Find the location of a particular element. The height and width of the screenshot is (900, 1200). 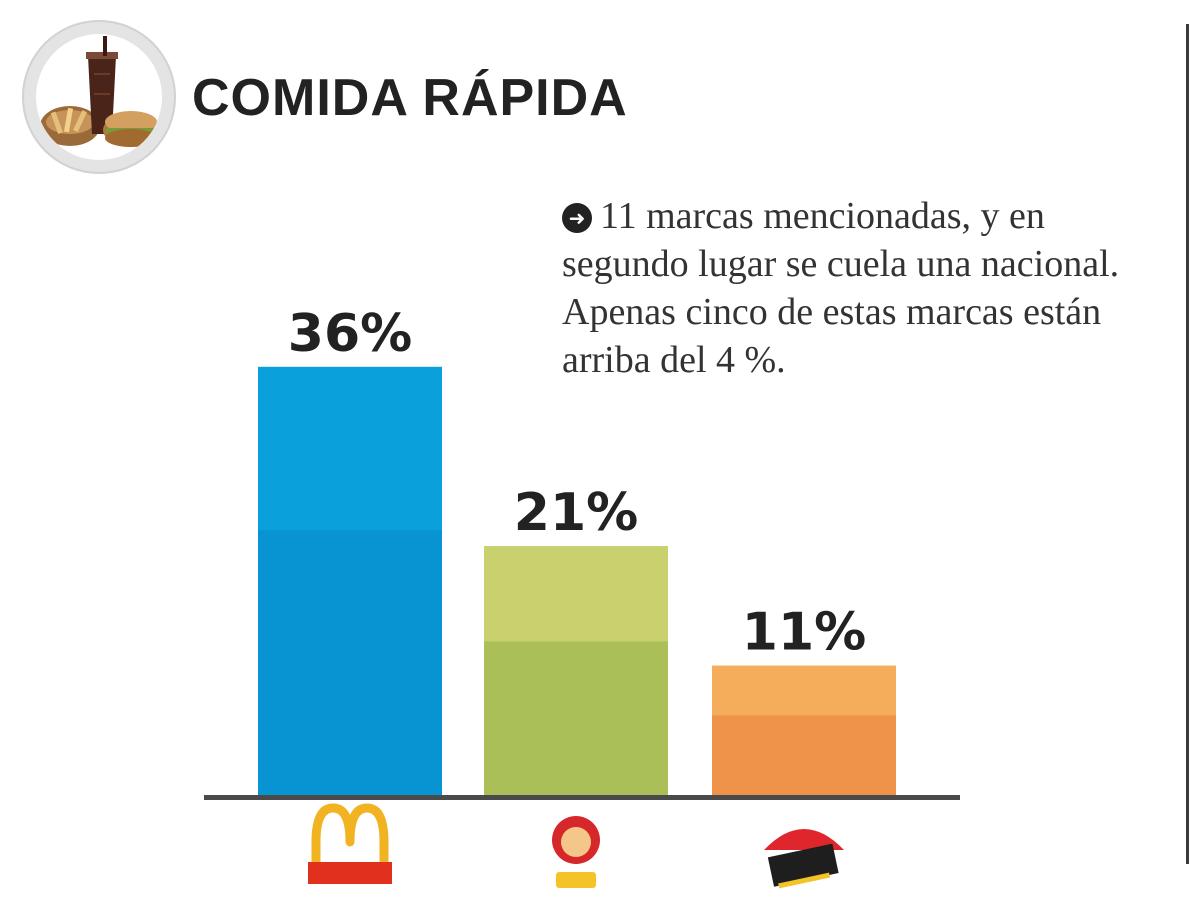

pizzahut-logo is located at coordinates (804, 839).